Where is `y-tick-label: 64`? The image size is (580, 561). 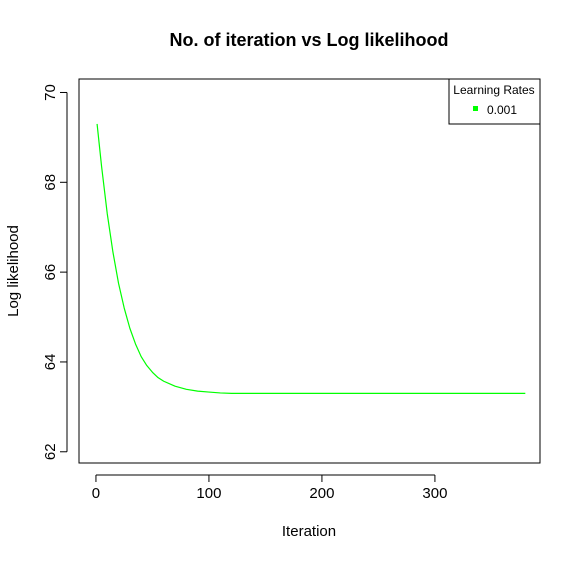 y-tick-label: 64 is located at coordinates (50, 362).